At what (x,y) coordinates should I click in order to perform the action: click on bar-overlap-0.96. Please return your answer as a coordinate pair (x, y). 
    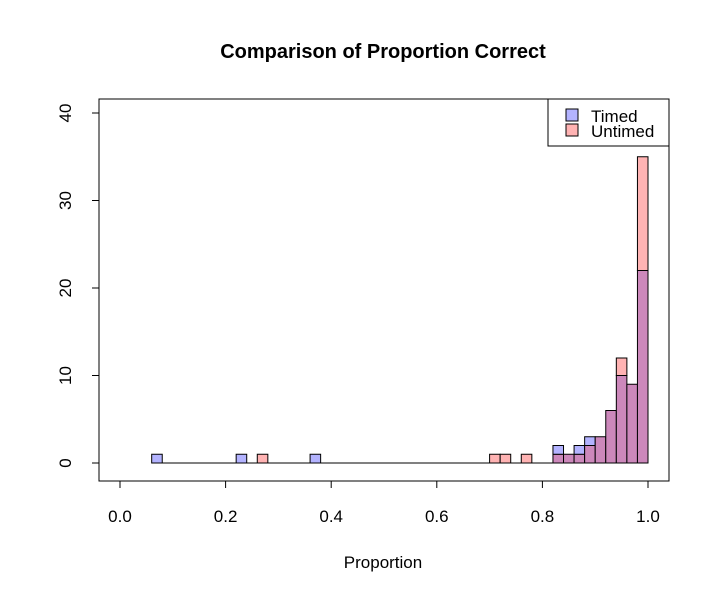
    Looking at the image, I should click on (632, 423).